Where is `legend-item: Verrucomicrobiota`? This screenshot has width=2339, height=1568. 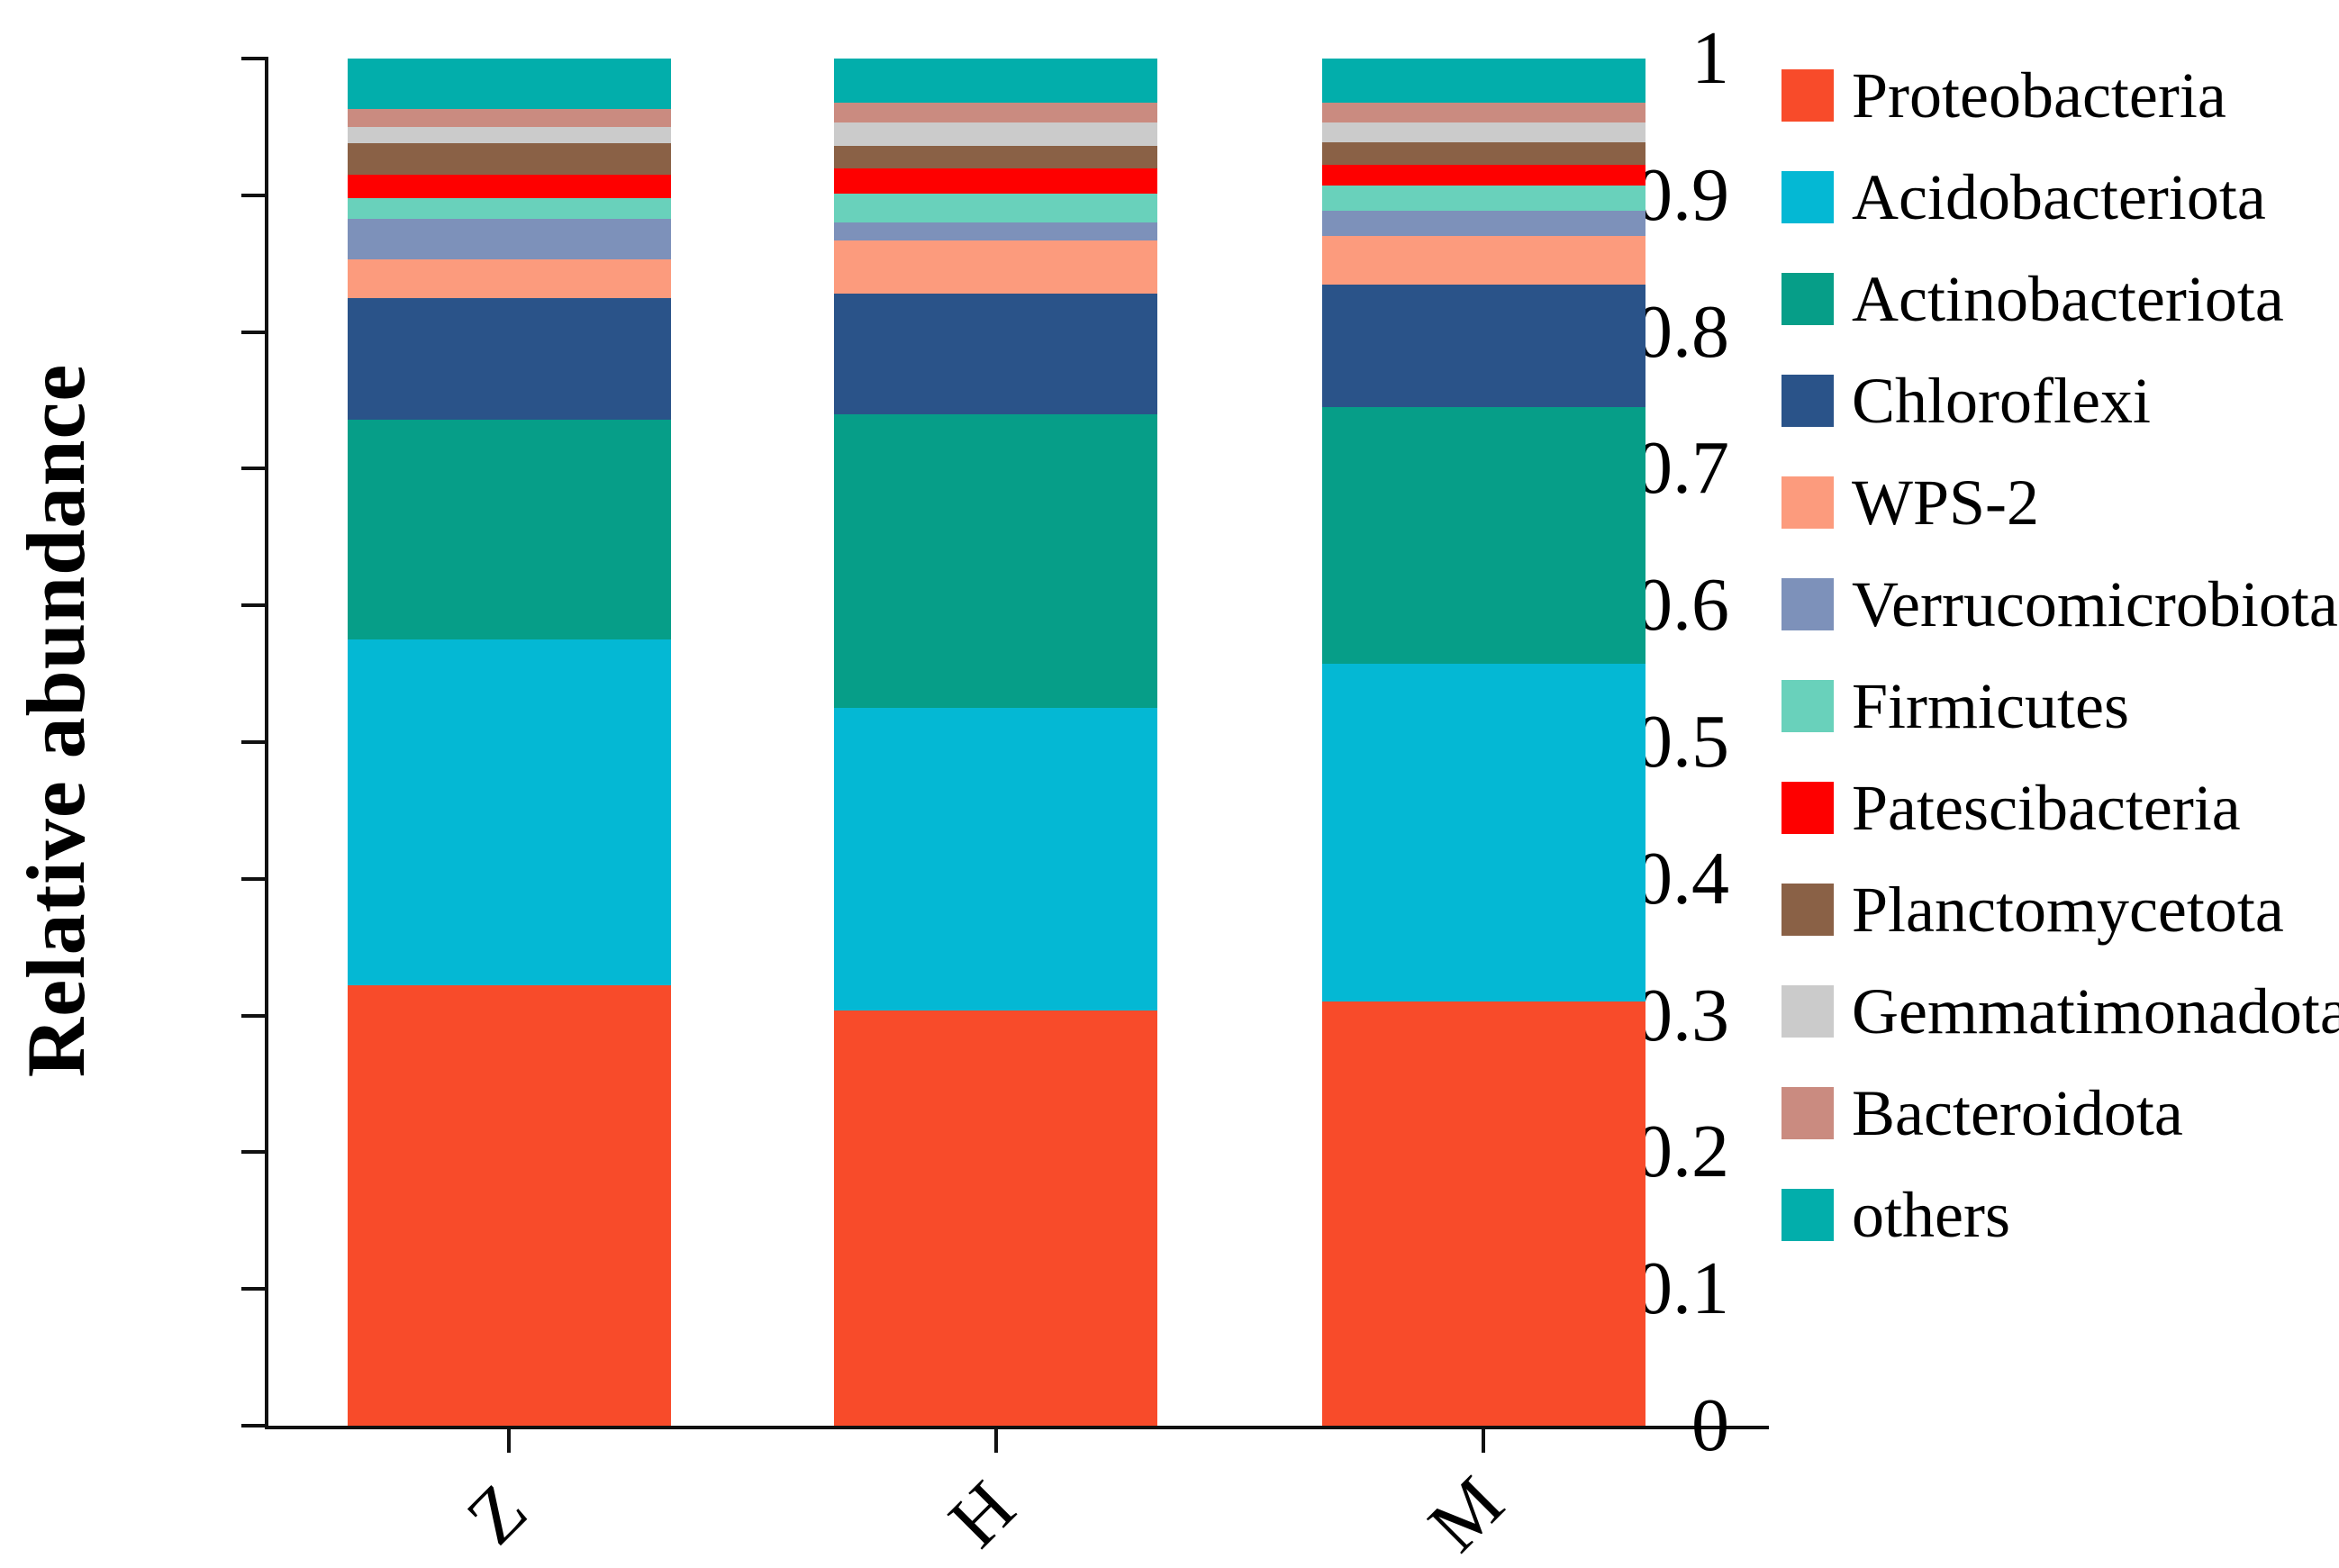
legend-item: Verrucomicrobiota is located at coordinates (2060, 604).